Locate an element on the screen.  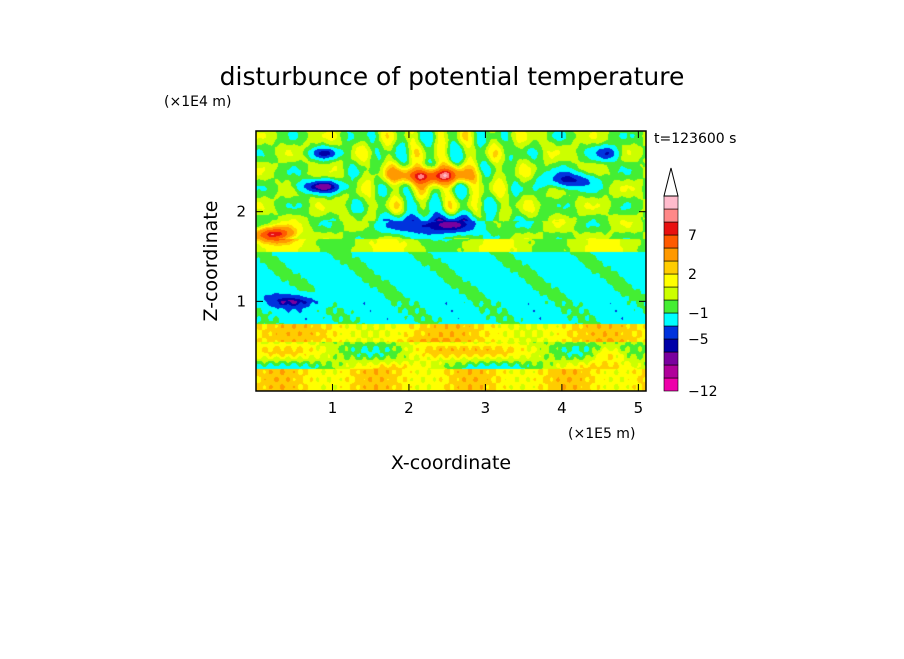
x-axis-label: X-coordinate is located at coordinates (451, 463).